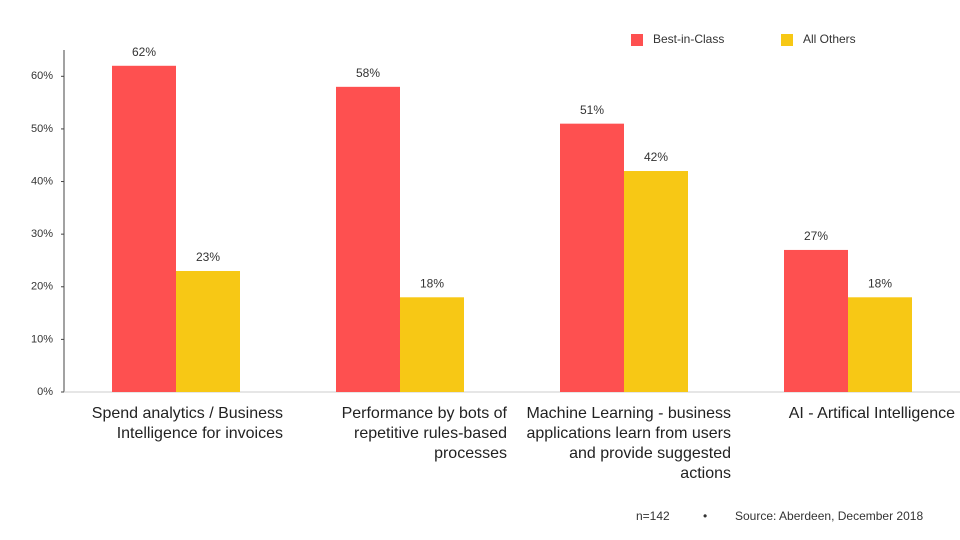 The height and width of the screenshot is (540, 960). What do you see at coordinates (208, 257) in the screenshot?
I see `data-label: 23%` at bounding box center [208, 257].